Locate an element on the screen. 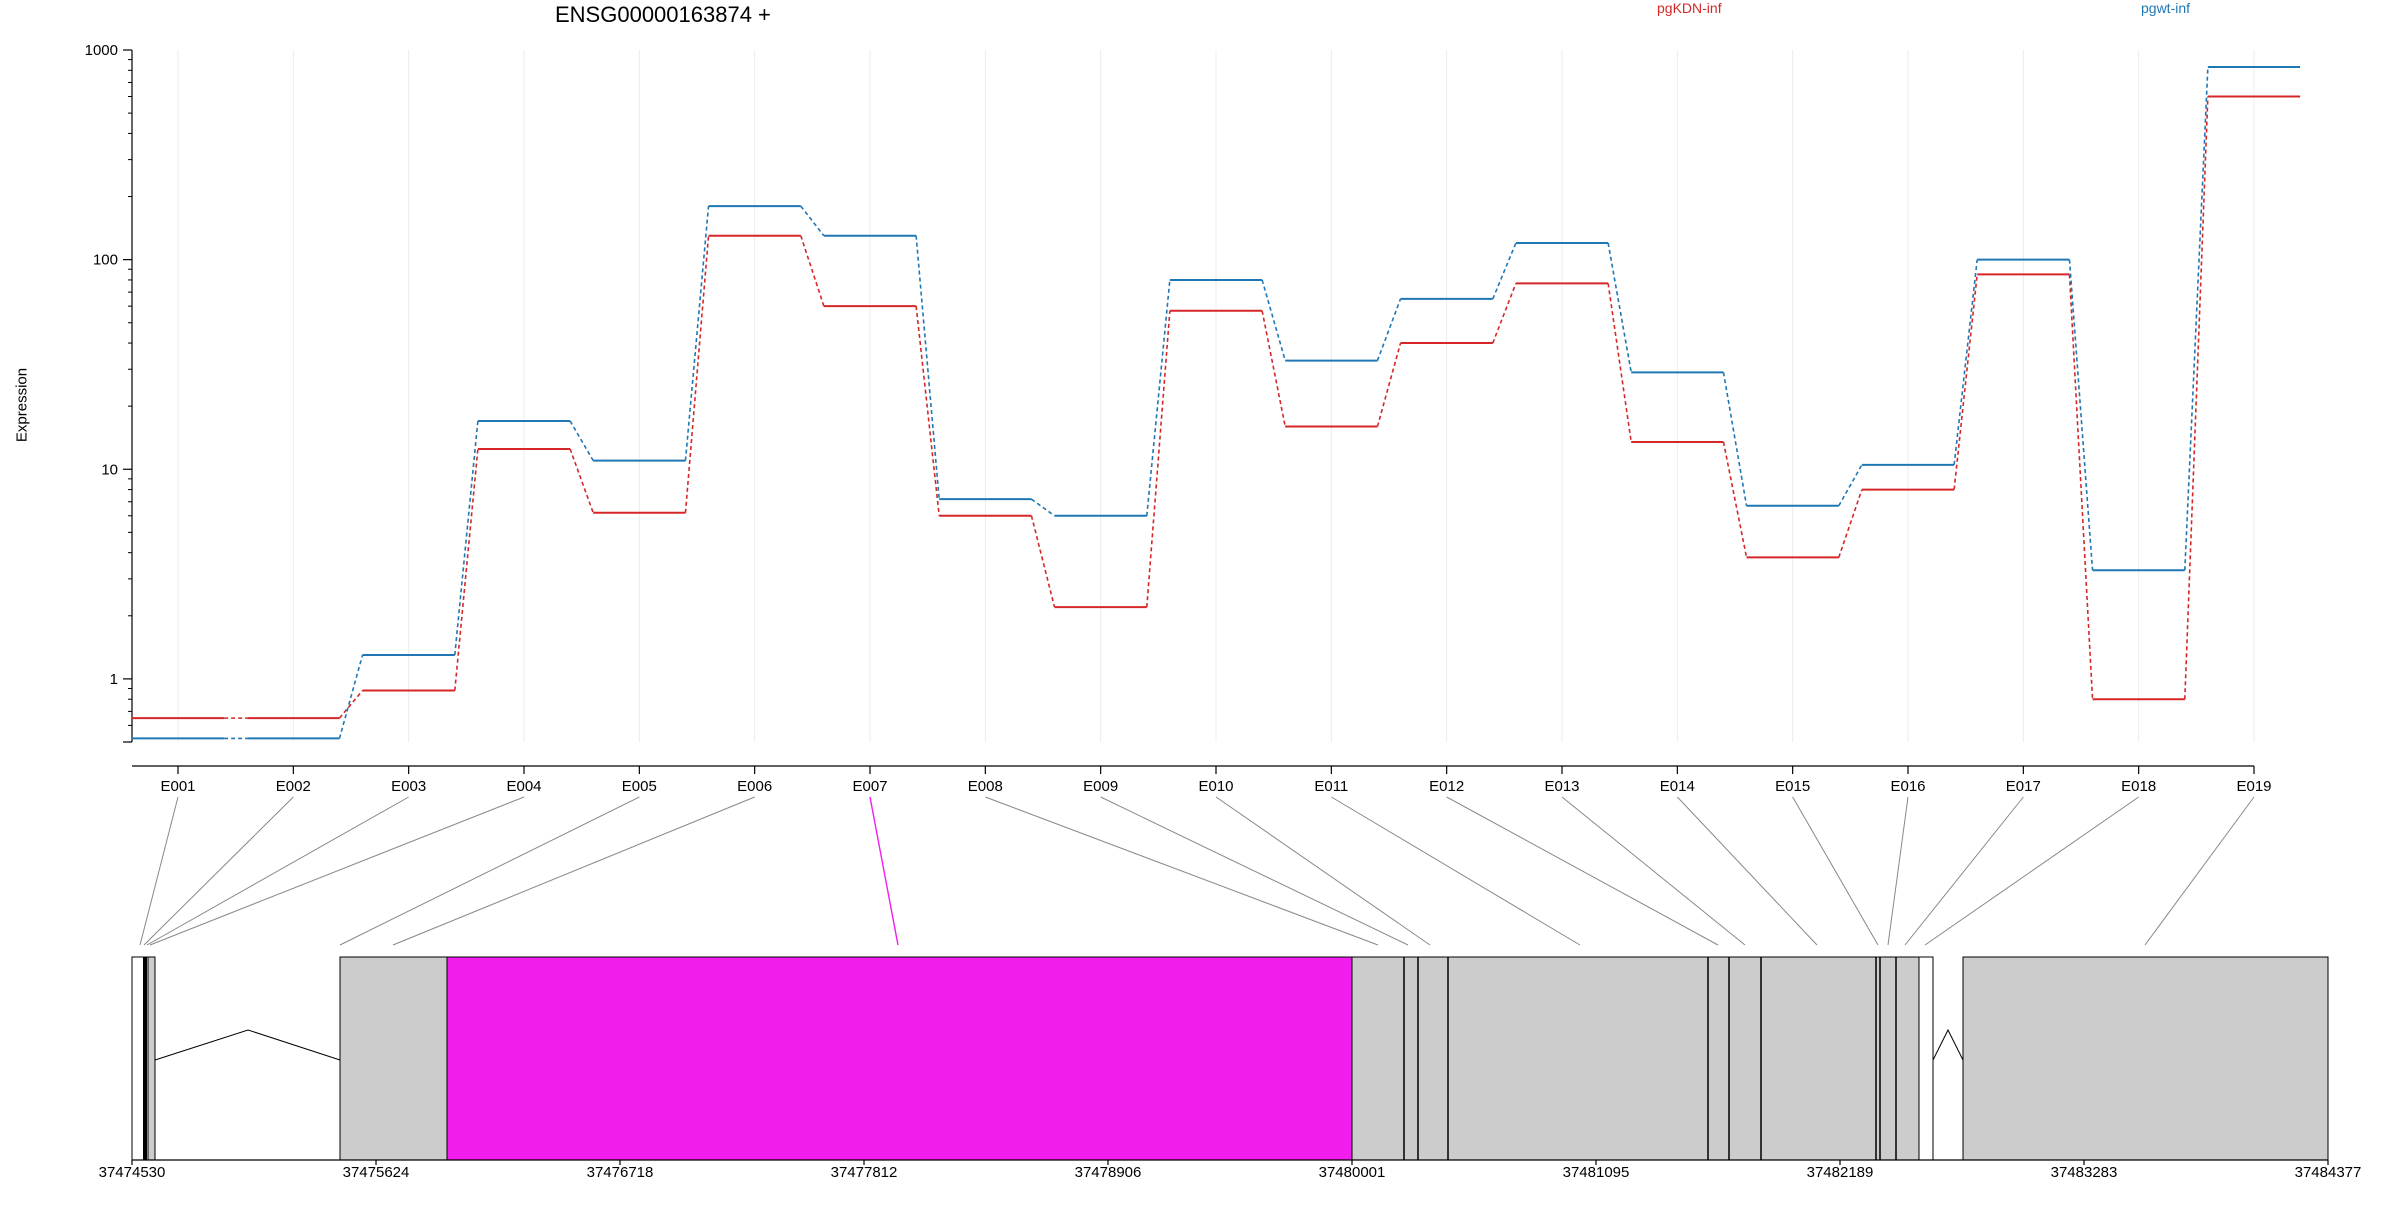 The image size is (2400, 1205). x-tick-label-e015: E015 is located at coordinates (1792, 786).